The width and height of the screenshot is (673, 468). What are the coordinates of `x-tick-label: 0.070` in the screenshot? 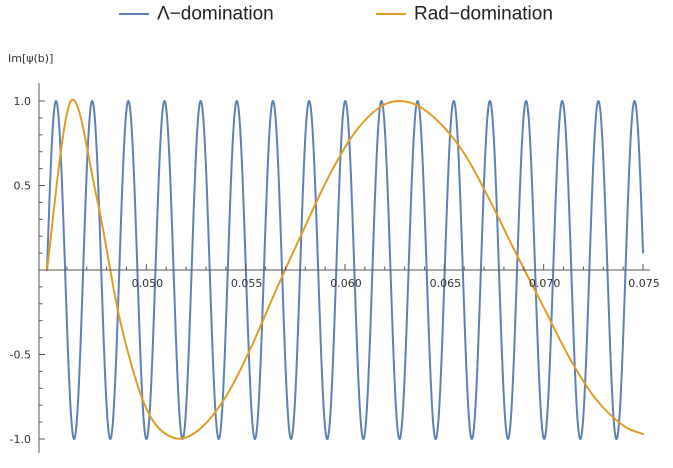 It's located at (545, 283).